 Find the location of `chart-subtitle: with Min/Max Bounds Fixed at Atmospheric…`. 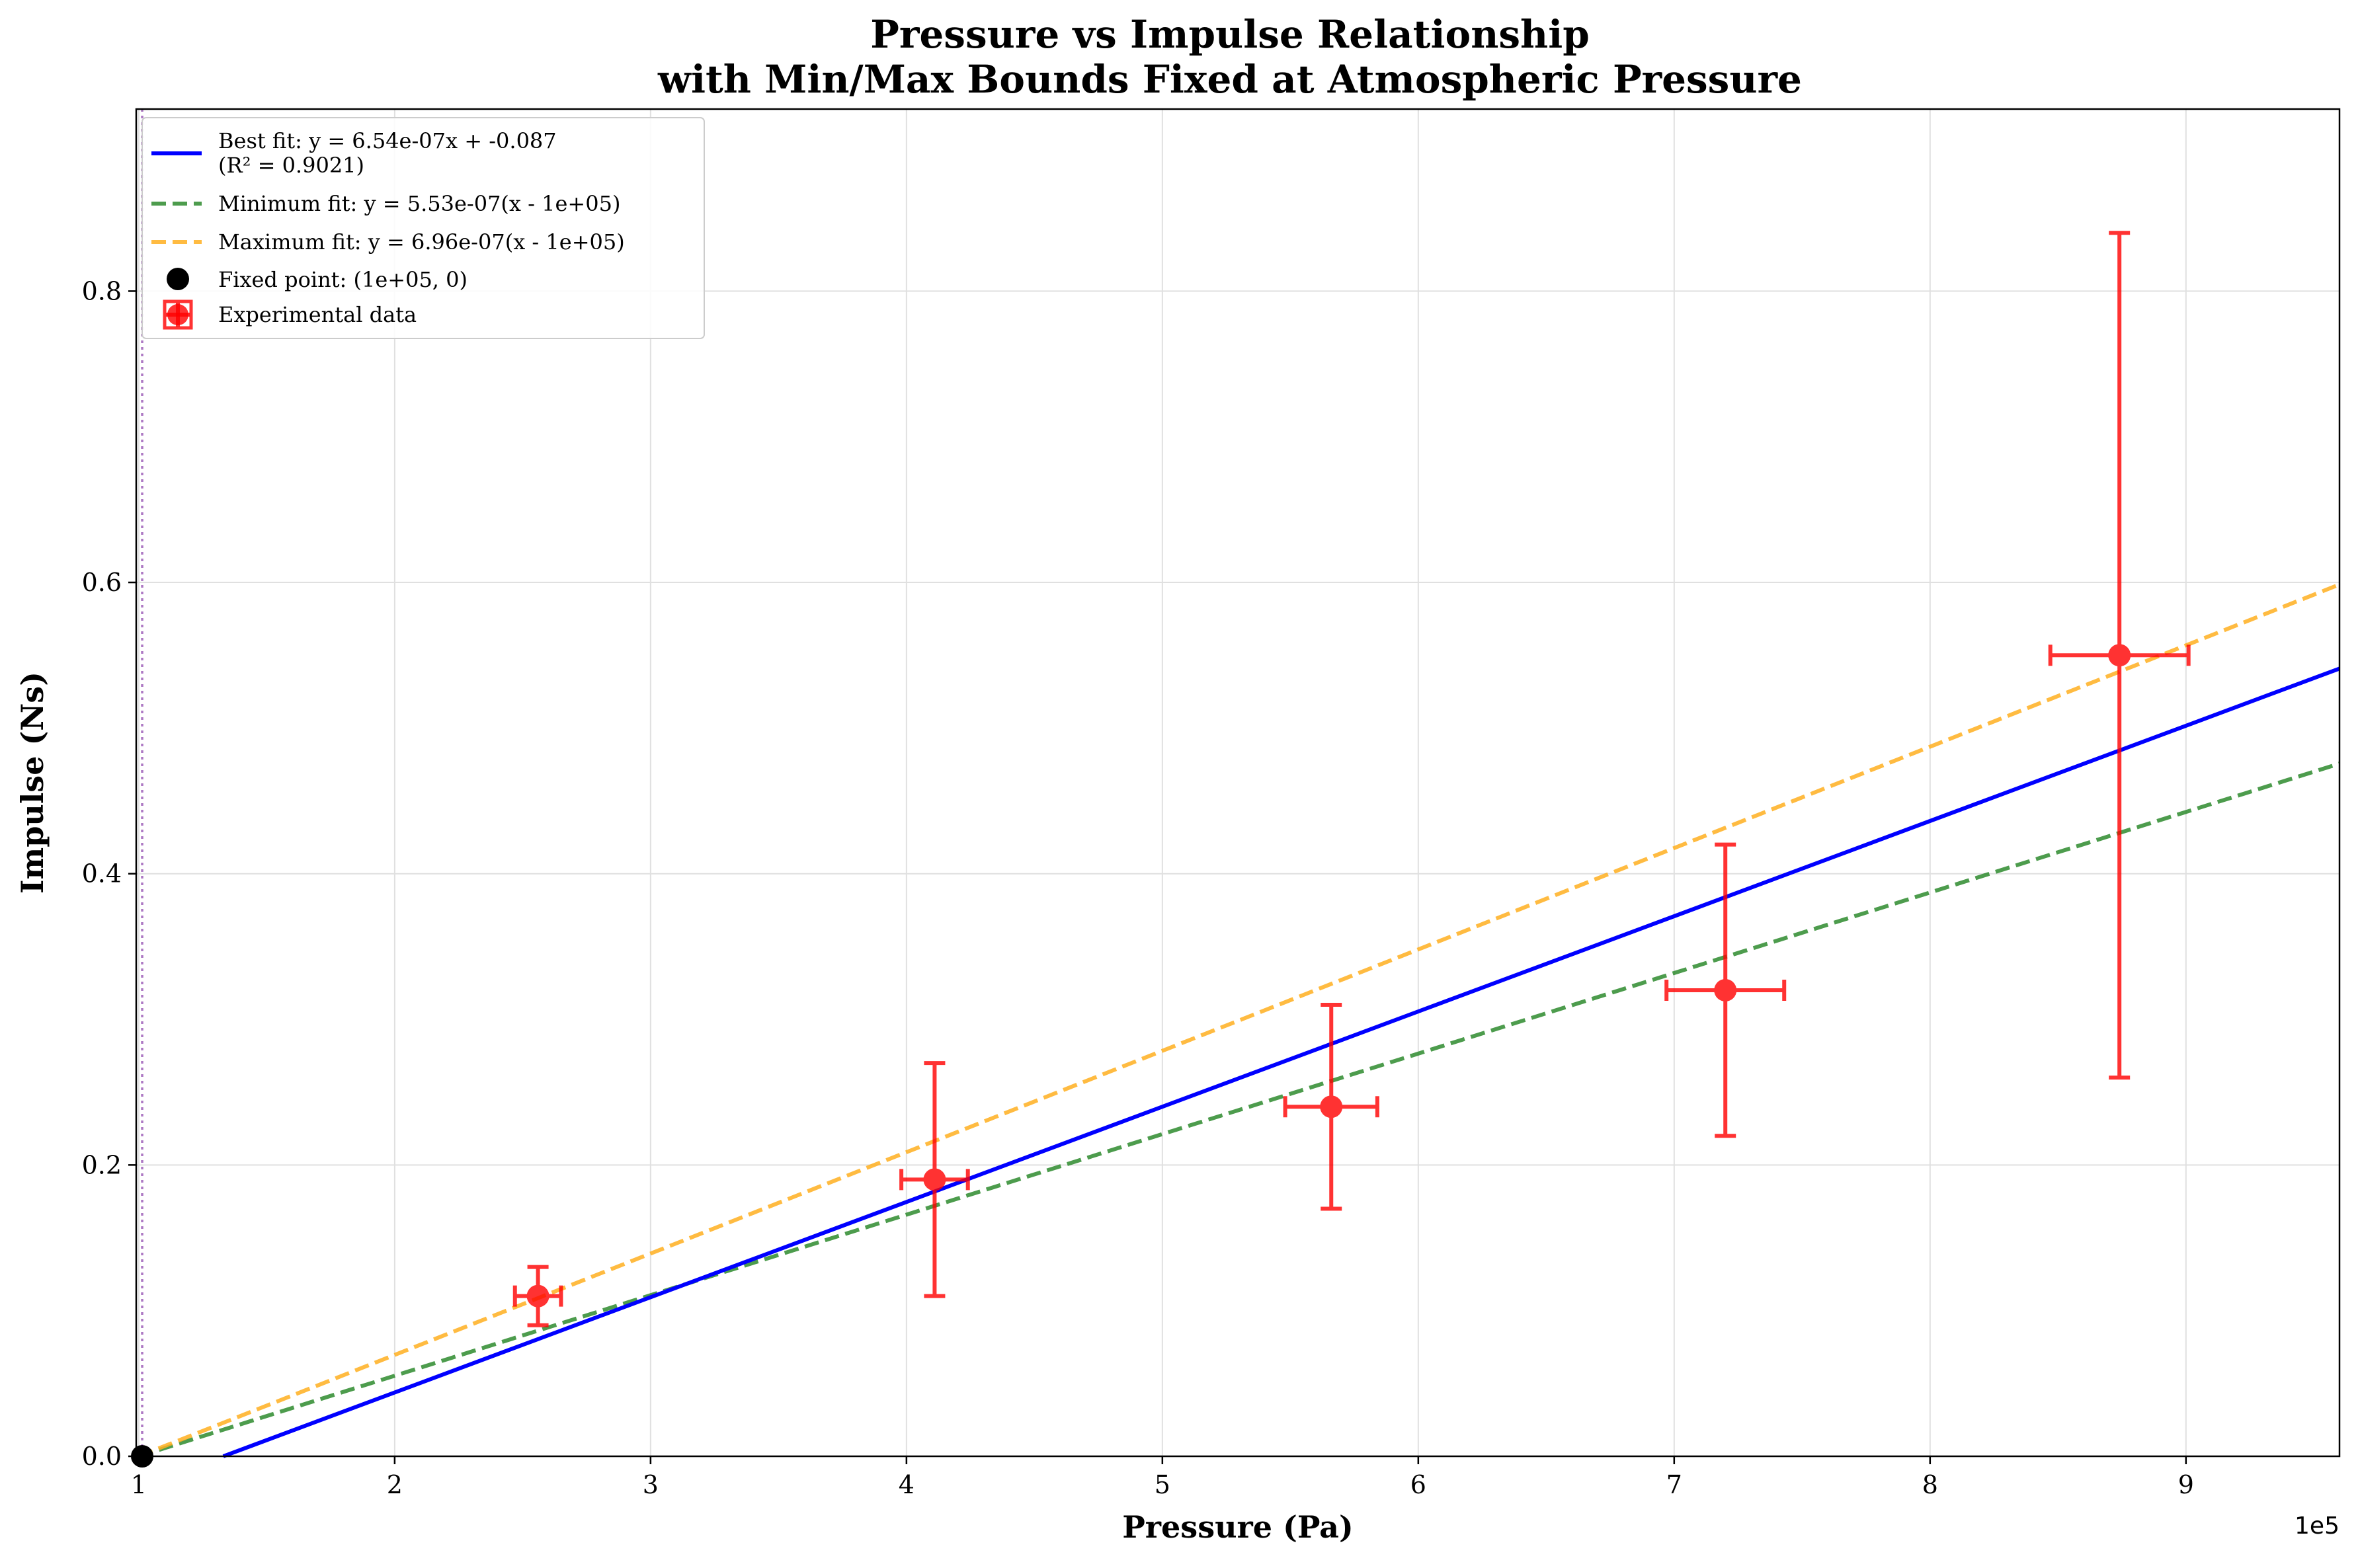

chart-subtitle: with Min/Max Bounds Fixed at Atmospheric… is located at coordinates (1229, 79).